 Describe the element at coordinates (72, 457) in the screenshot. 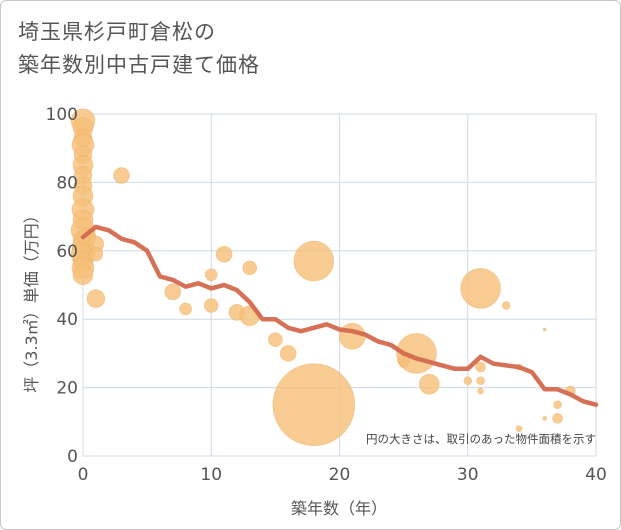

I see `y-tick-label: 0` at that location.